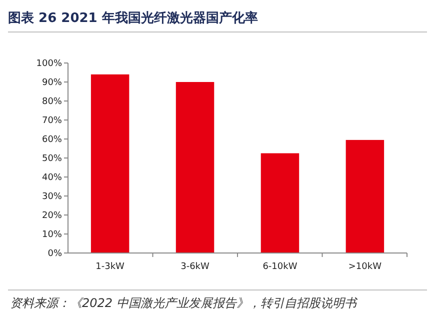 This screenshot has height=329, width=435. What do you see at coordinates (52, 235) in the screenshot?
I see `y-tick-label: 10%` at bounding box center [52, 235].